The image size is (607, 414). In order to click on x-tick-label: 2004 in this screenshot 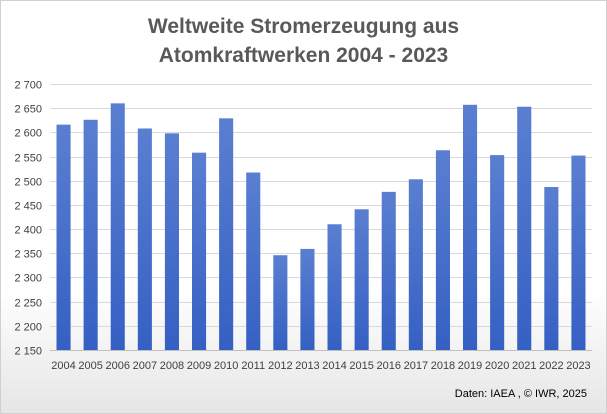, I will do `click(63, 366)`.